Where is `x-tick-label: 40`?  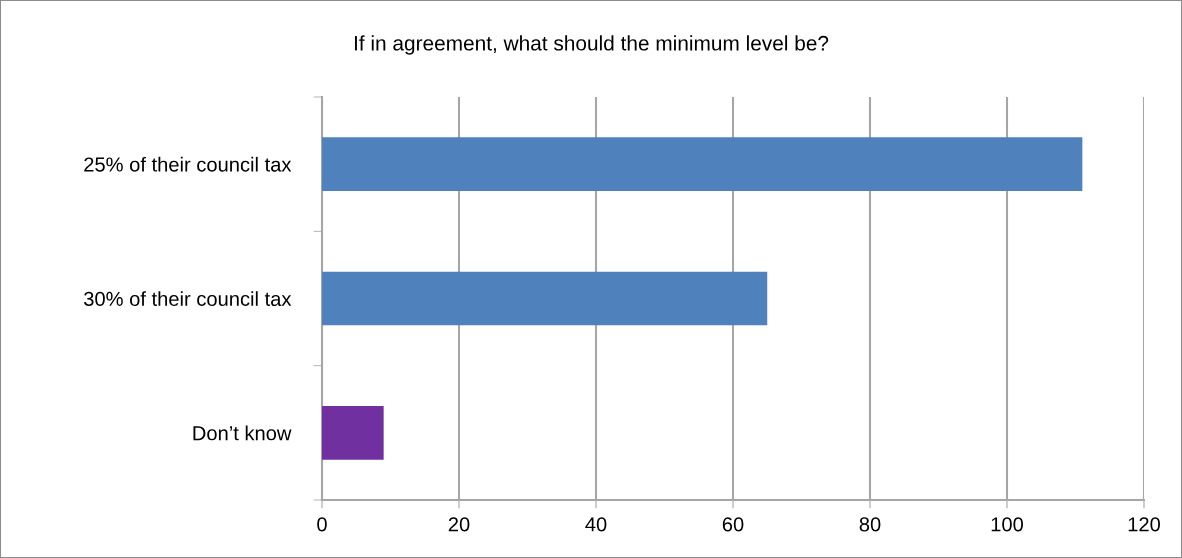 x-tick-label: 40 is located at coordinates (596, 524).